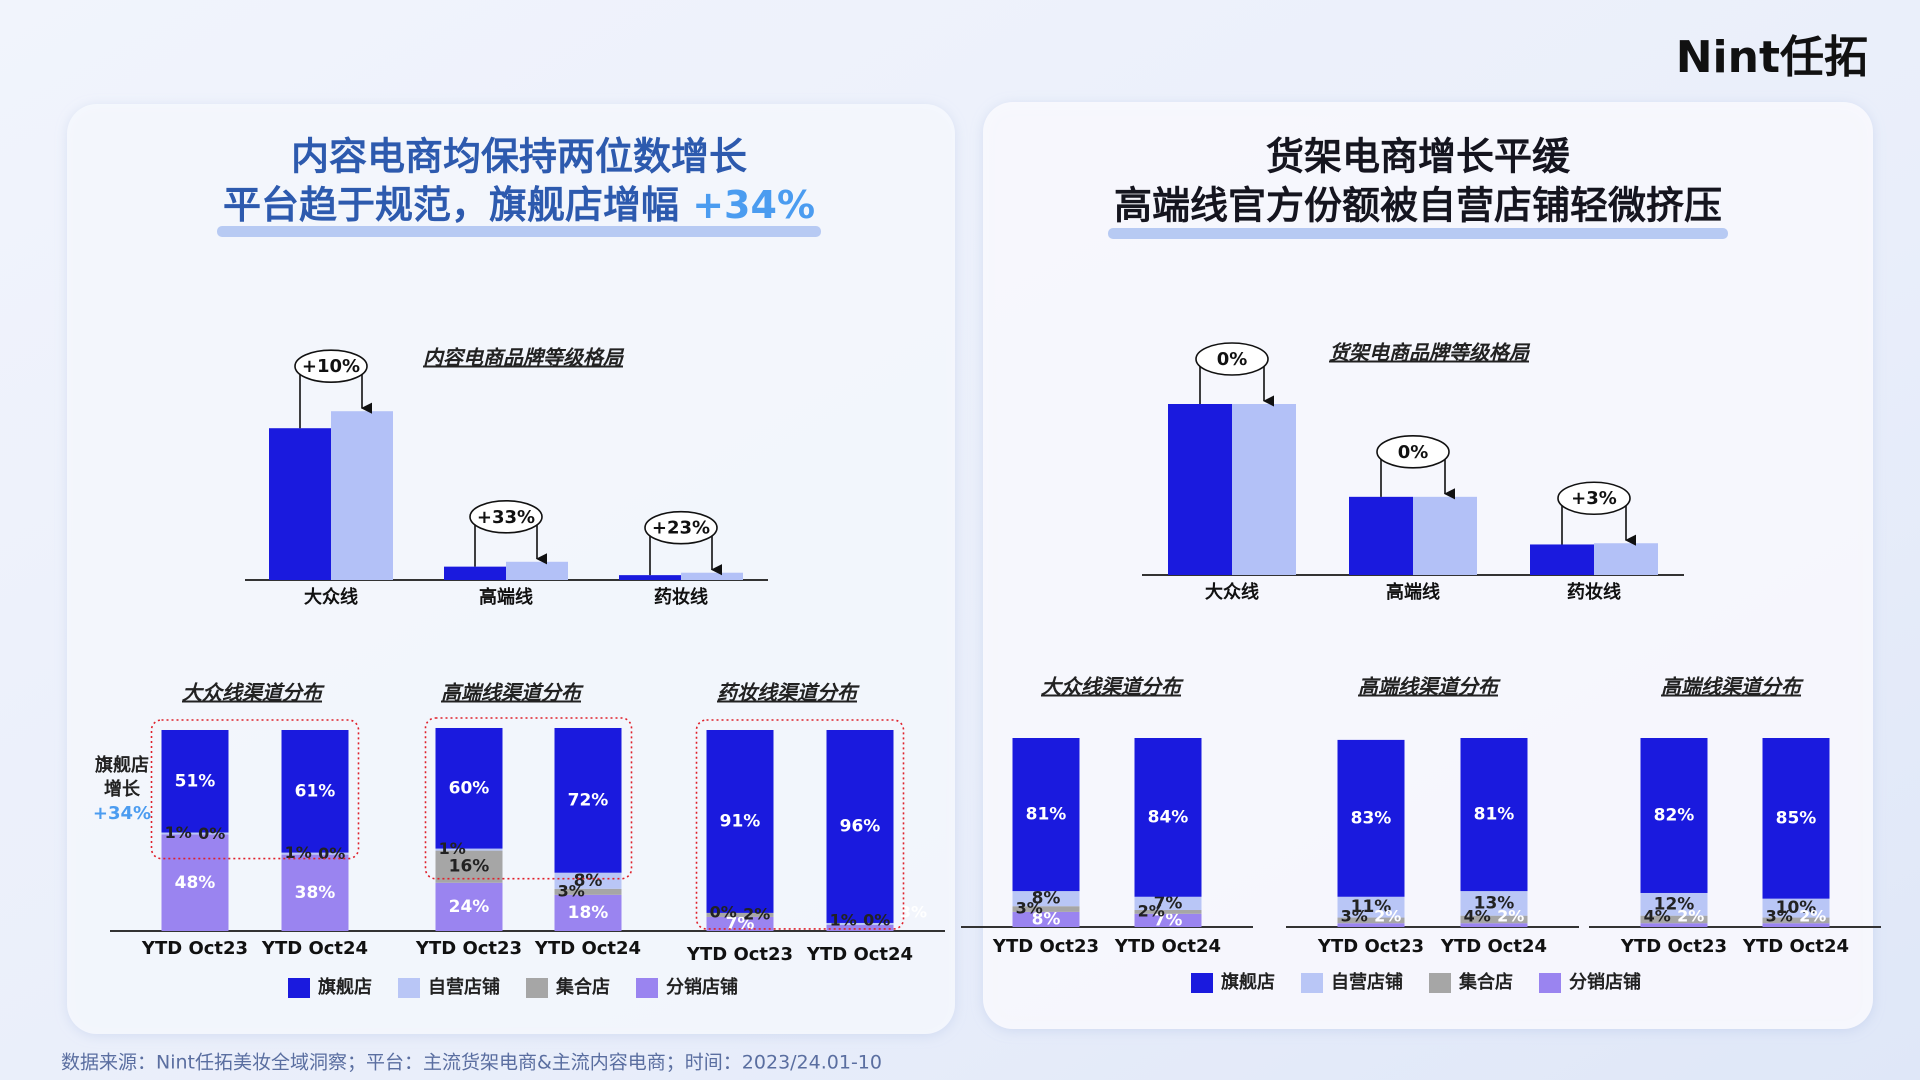 The width and height of the screenshot is (1920, 1080). I want to click on chart-title: 药妆线渠道分布, so click(788, 693).